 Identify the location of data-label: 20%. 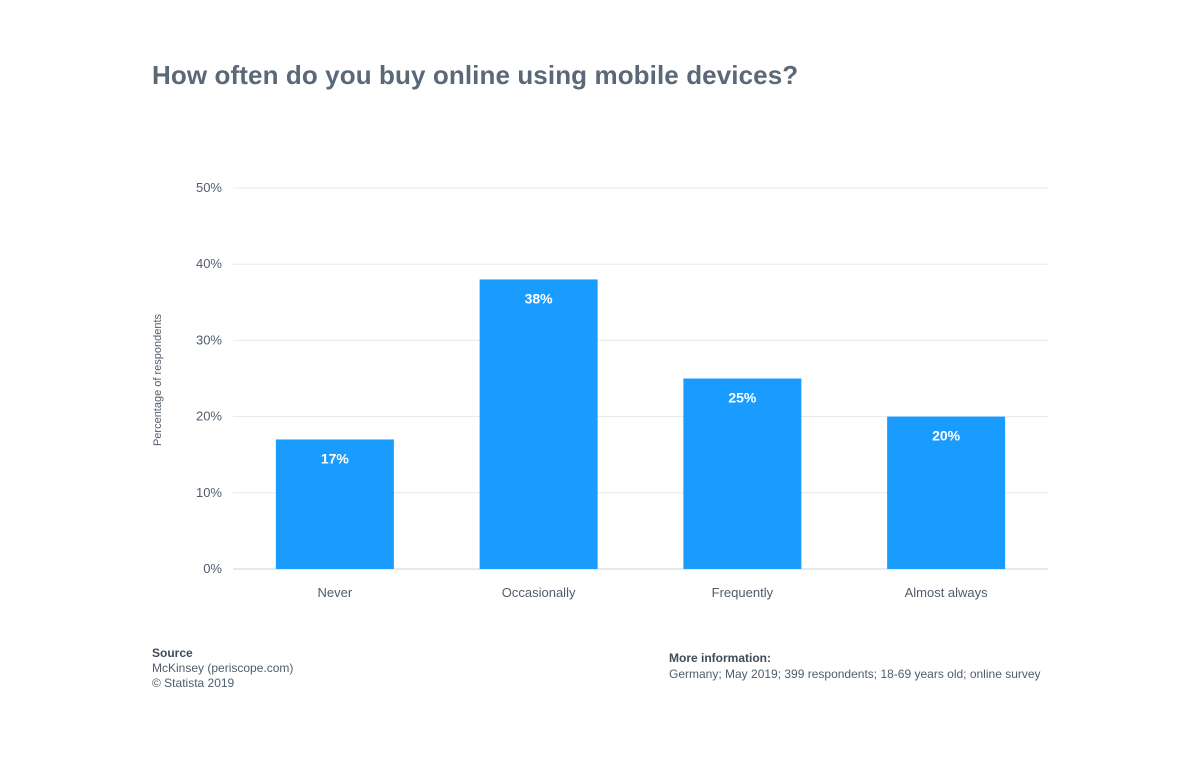
(946, 436).